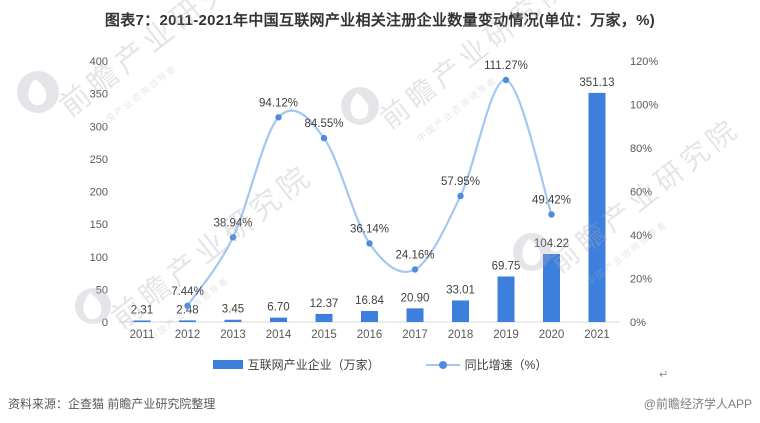 The image size is (760, 423). Describe the element at coordinates (415, 298) in the screenshot. I see `svg-text: 20.90` at that location.